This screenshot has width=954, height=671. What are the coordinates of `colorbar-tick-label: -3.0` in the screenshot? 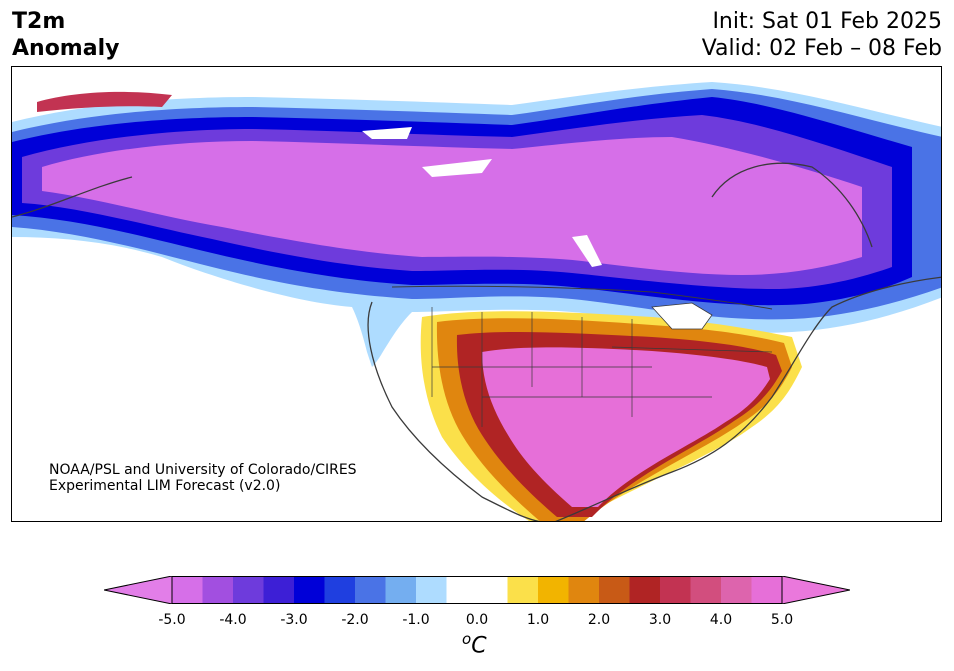 It's located at (294, 620).